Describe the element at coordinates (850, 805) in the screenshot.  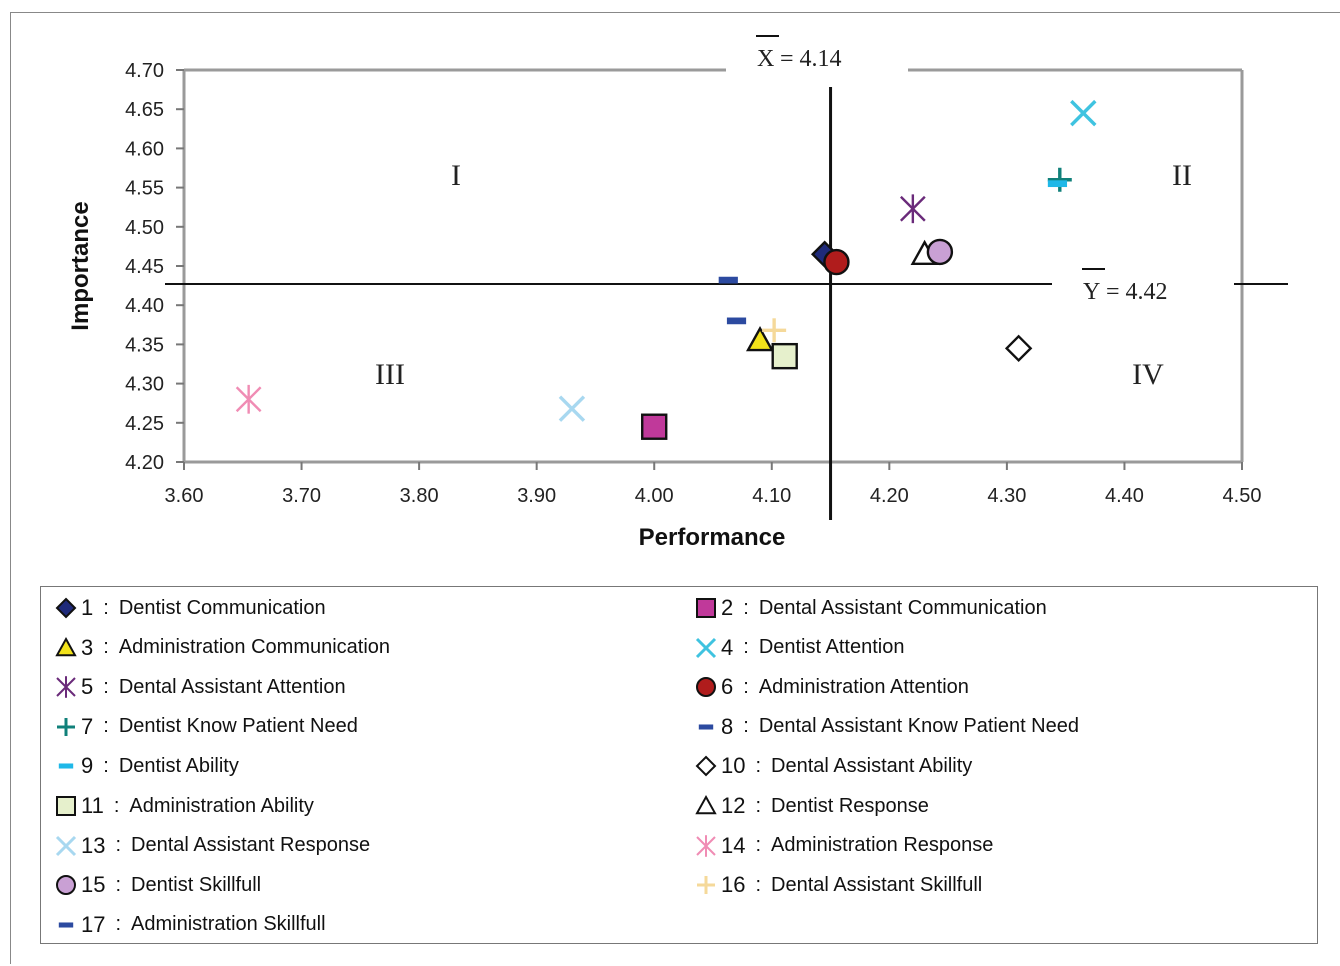
I see `legend-label: Dentist Response` at that location.